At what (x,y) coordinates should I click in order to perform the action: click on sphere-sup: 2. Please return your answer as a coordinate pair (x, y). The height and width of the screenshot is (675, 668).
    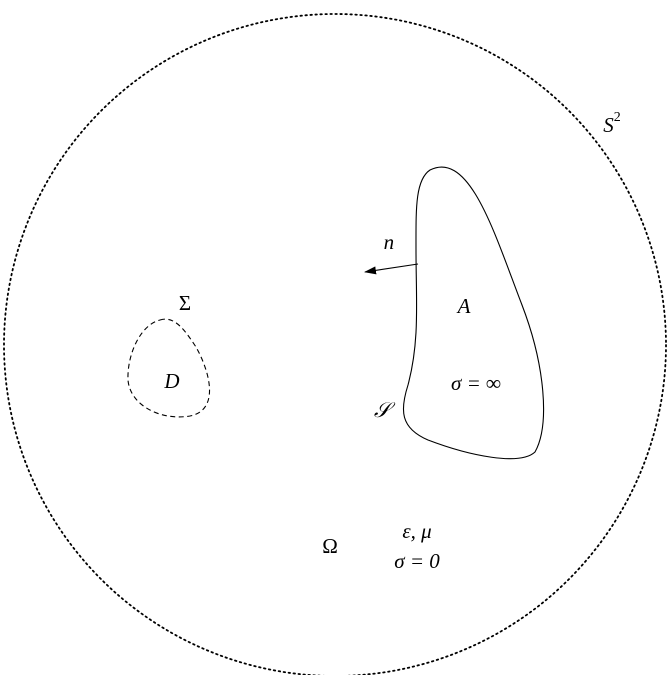
    Looking at the image, I should click on (617, 117).